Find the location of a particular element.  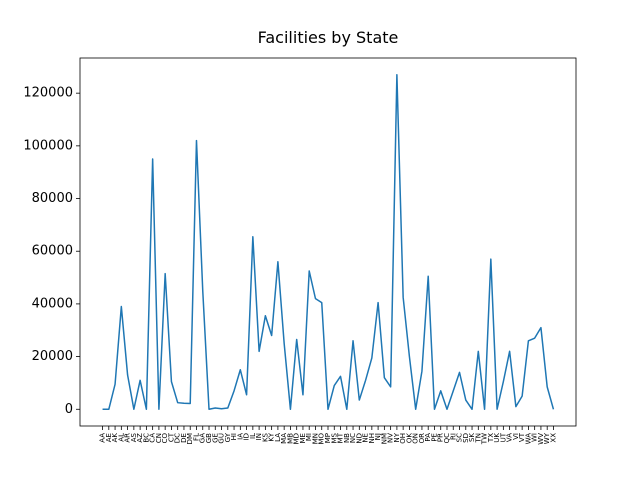

x-tick-label: NM is located at coordinates (384, 438).